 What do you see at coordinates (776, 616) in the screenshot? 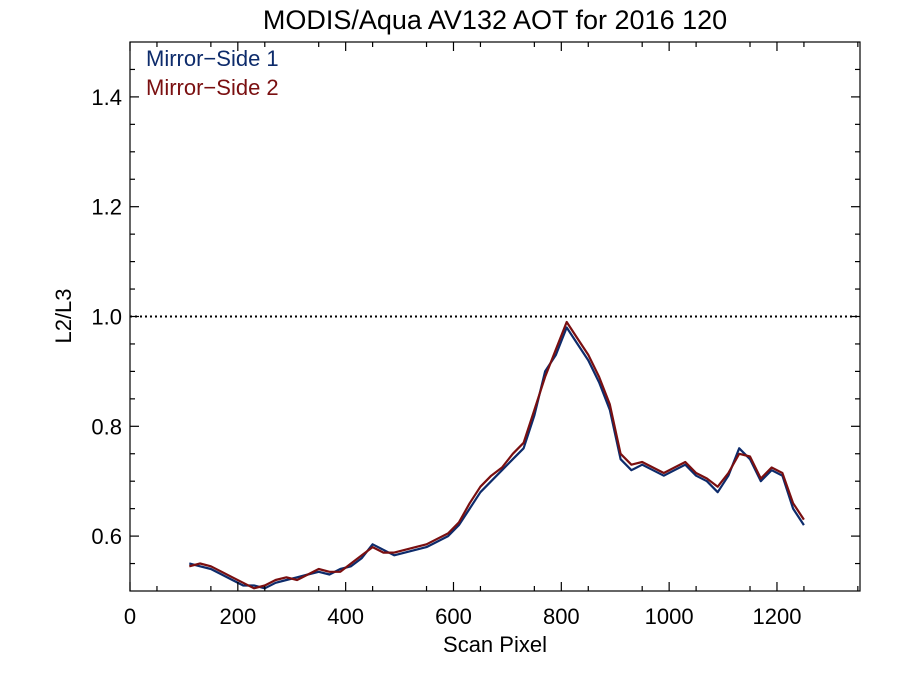
I see `x-tick-label: 1200` at bounding box center [776, 616].